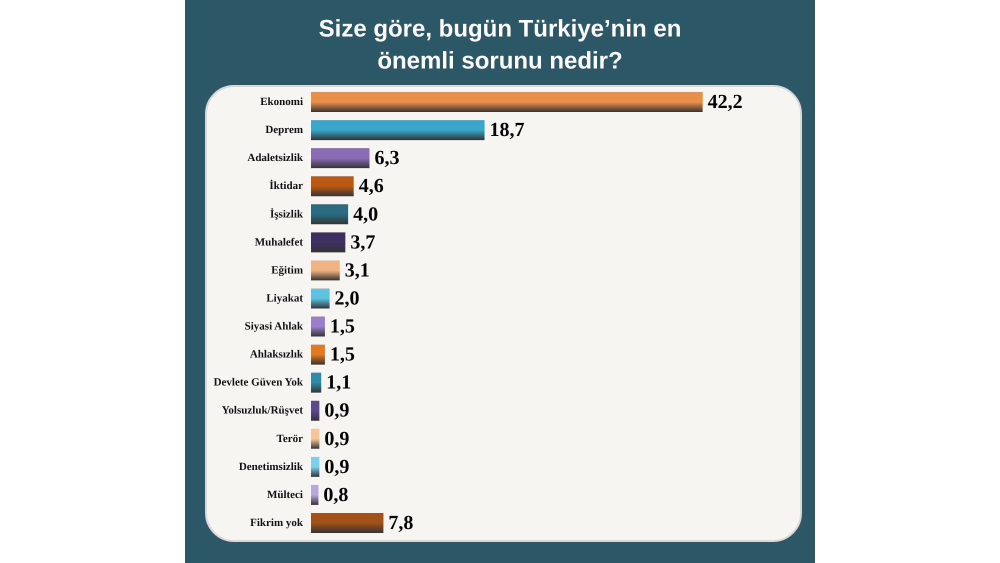 The height and width of the screenshot is (563, 1000). What do you see at coordinates (387, 158) in the screenshot?
I see `data-label: 6,3` at bounding box center [387, 158].